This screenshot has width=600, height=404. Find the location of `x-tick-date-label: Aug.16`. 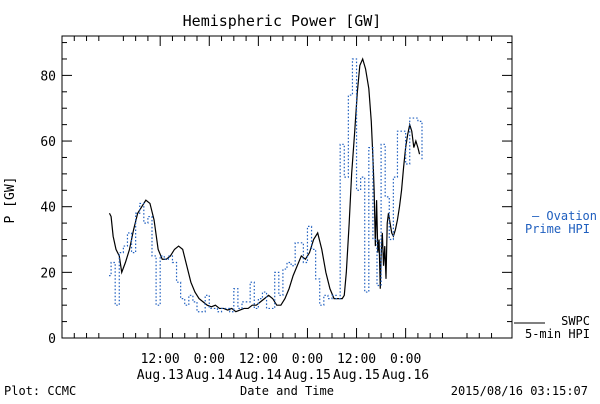

x-tick-date-label: Aug.16 is located at coordinates (405, 375).